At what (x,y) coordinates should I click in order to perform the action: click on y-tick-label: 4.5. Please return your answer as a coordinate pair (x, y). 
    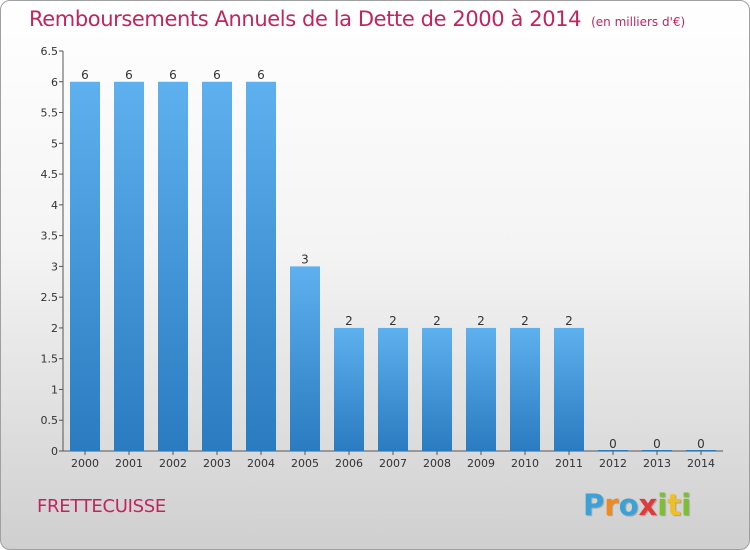
    Looking at the image, I should click on (50, 174).